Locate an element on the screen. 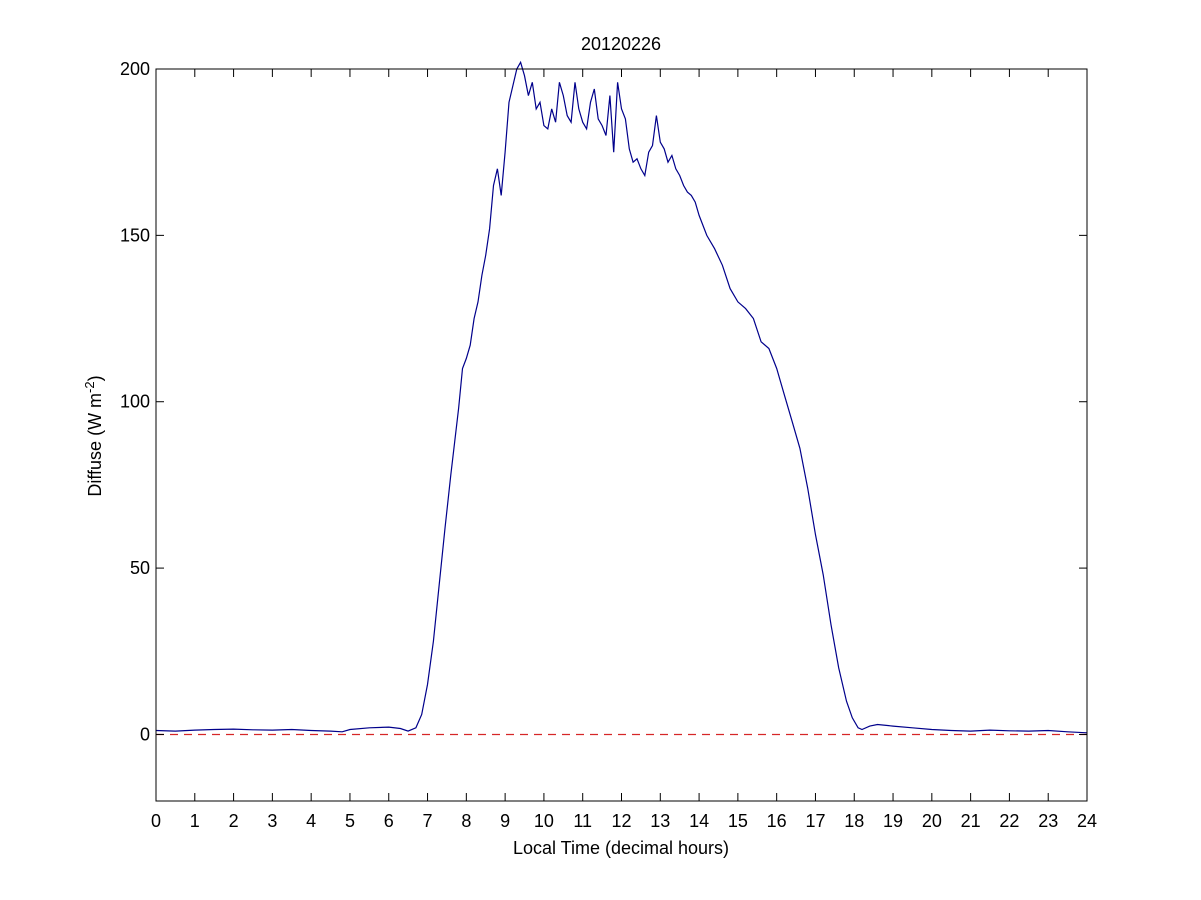 The height and width of the screenshot is (900, 1201). x-tick-label: 8 is located at coordinates (466, 821).